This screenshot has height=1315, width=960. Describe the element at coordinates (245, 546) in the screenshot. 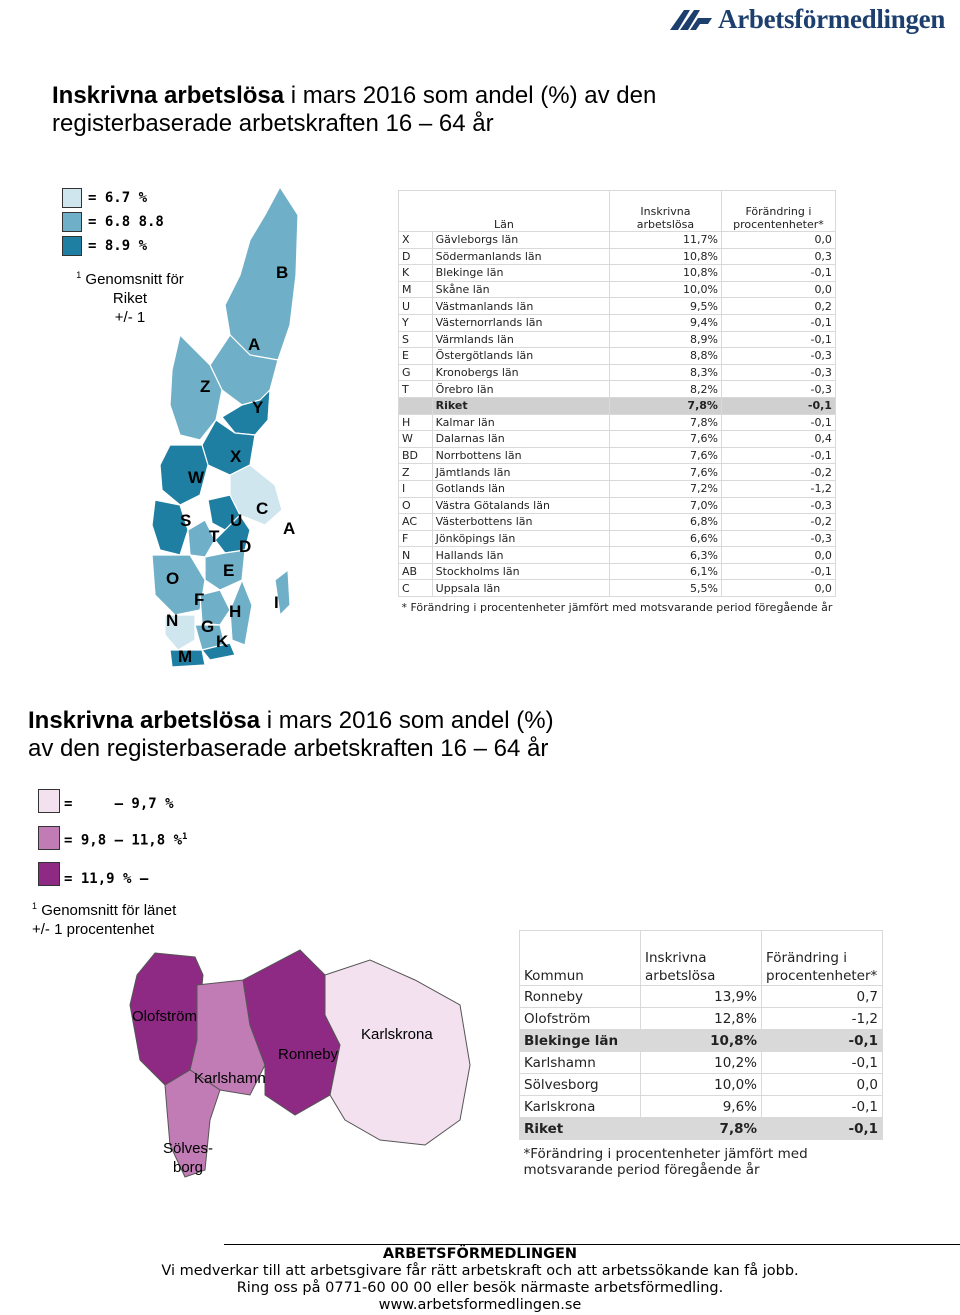

I see `map-label-D: D` at that location.